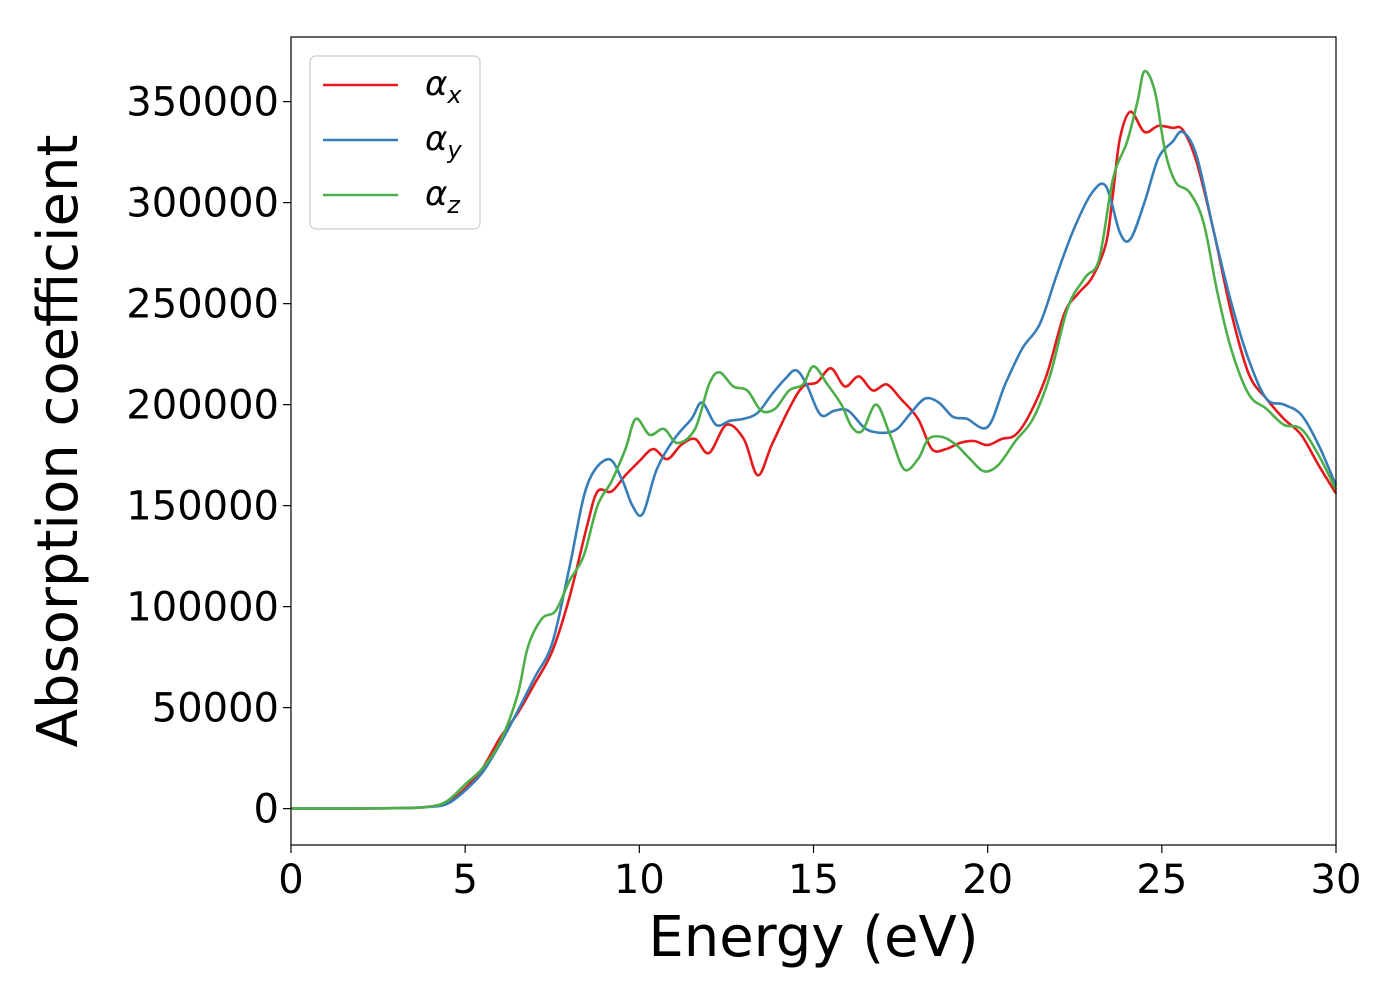  What do you see at coordinates (202, 305) in the screenshot?
I see `y-tick-label: 250000` at bounding box center [202, 305].